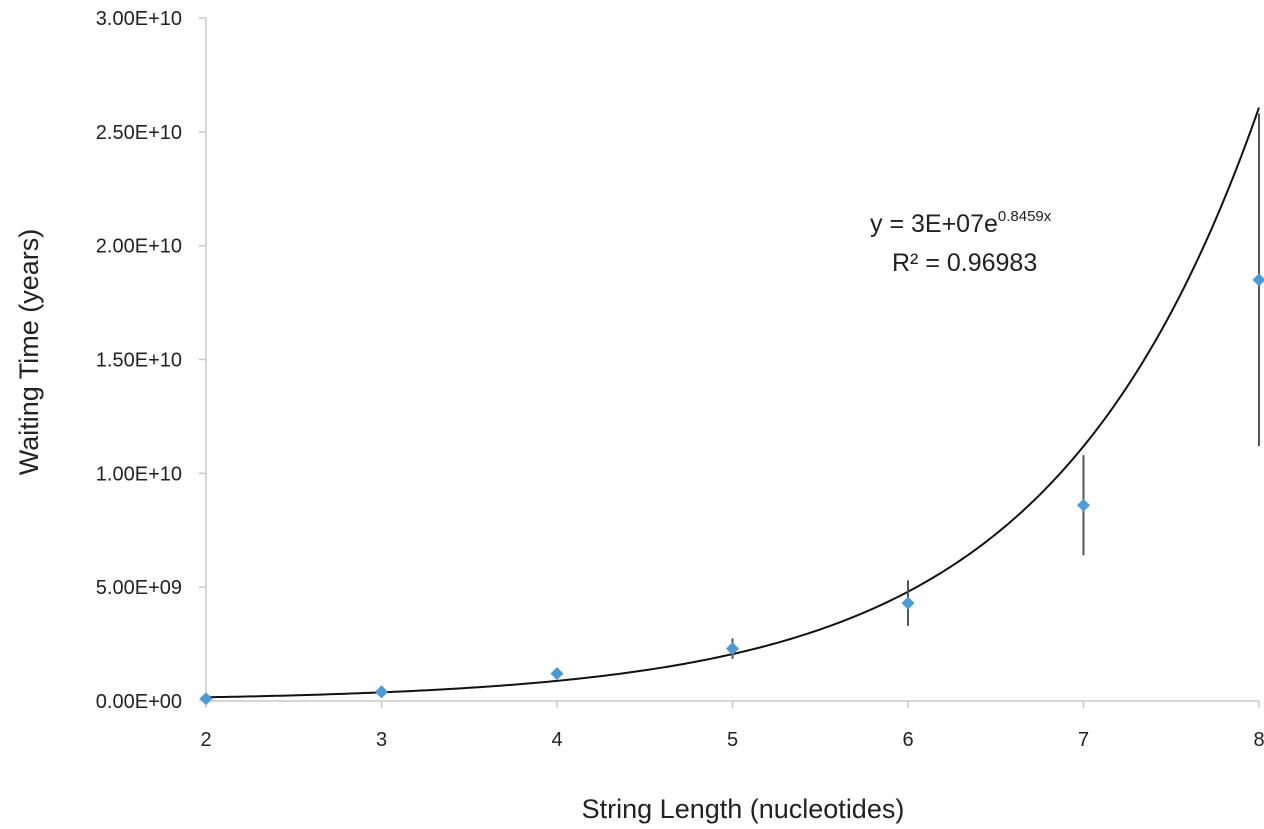 The height and width of the screenshot is (829, 1264). What do you see at coordinates (556, 740) in the screenshot?
I see `x-tick-label: 4` at bounding box center [556, 740].